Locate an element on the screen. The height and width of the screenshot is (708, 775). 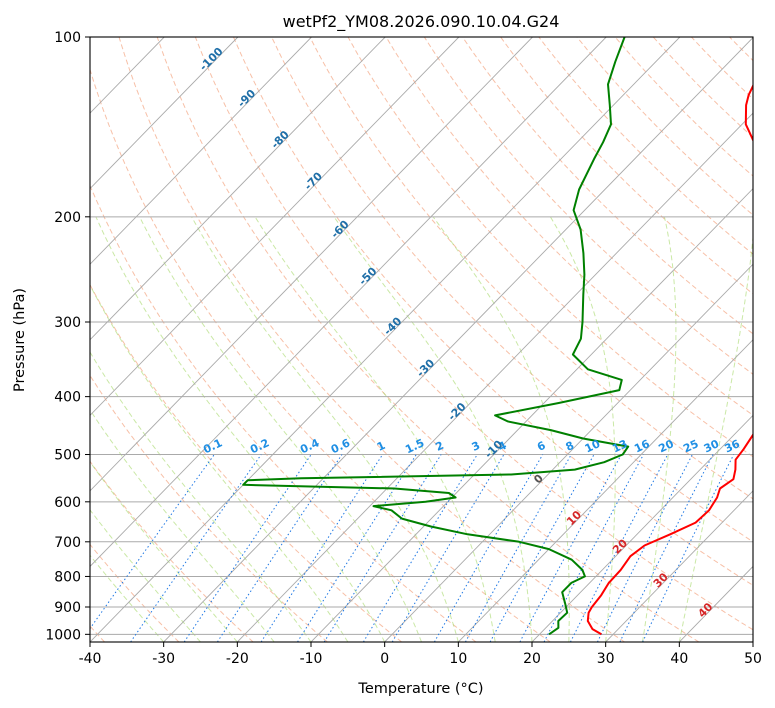
mixing-ratio-label: 25 is located at coordinates (690, 446).